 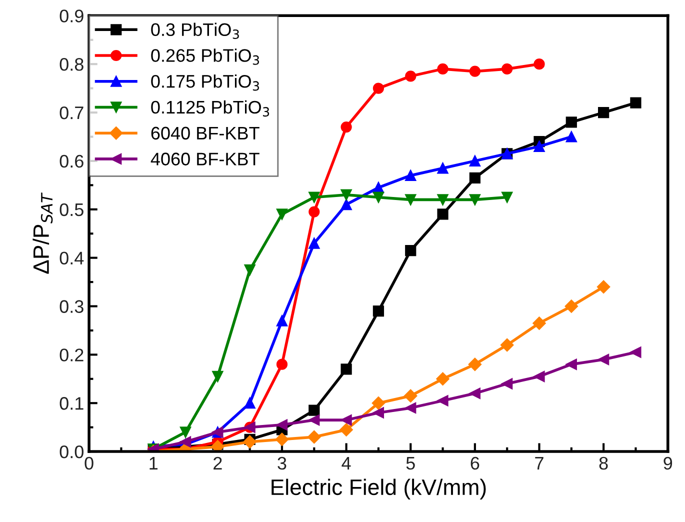 I want to click on y-tick-label: 0.6, so click(x=72, y=161).